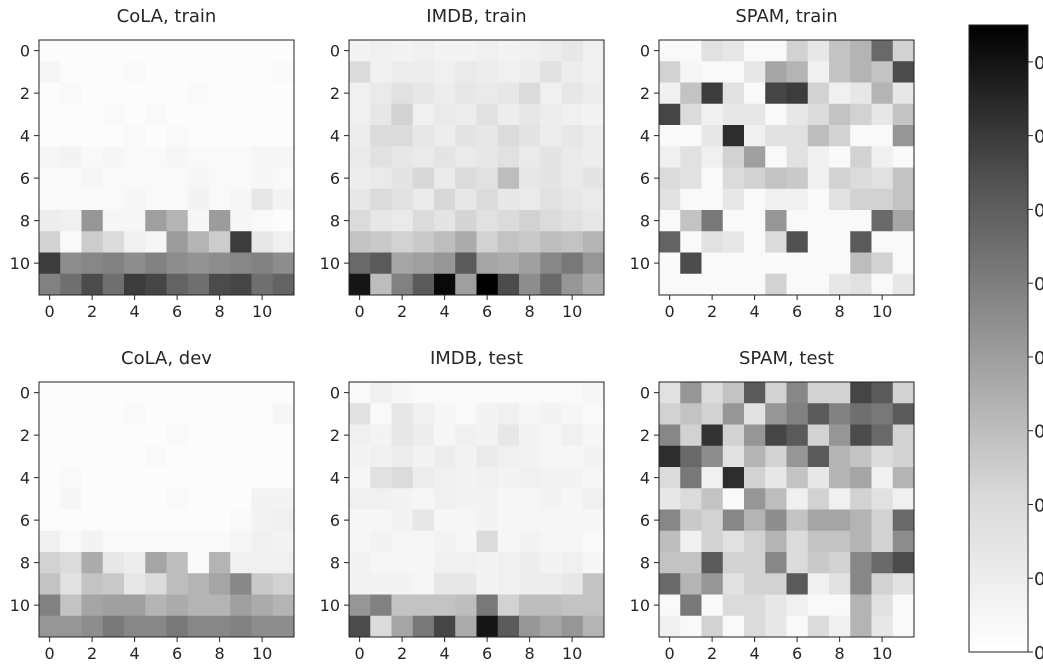 The image size is (1043, 666). Describe the element at coordinates (166, 509) in the screenshot. I see `panel-frame` at that location.